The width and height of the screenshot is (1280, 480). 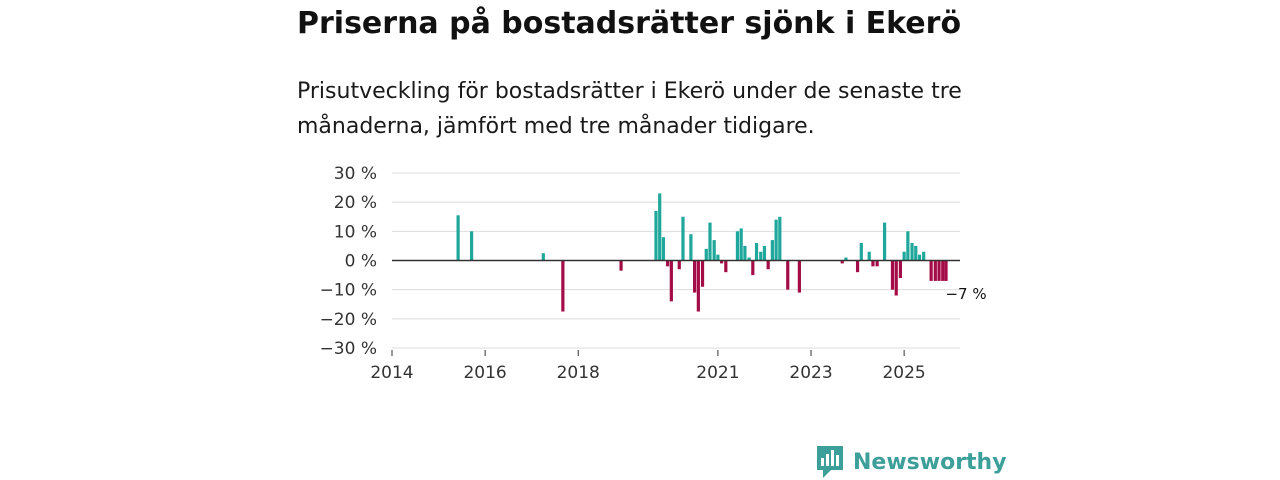 I want to click on y-tick-label: 20 %, so click(x=355, y=203).